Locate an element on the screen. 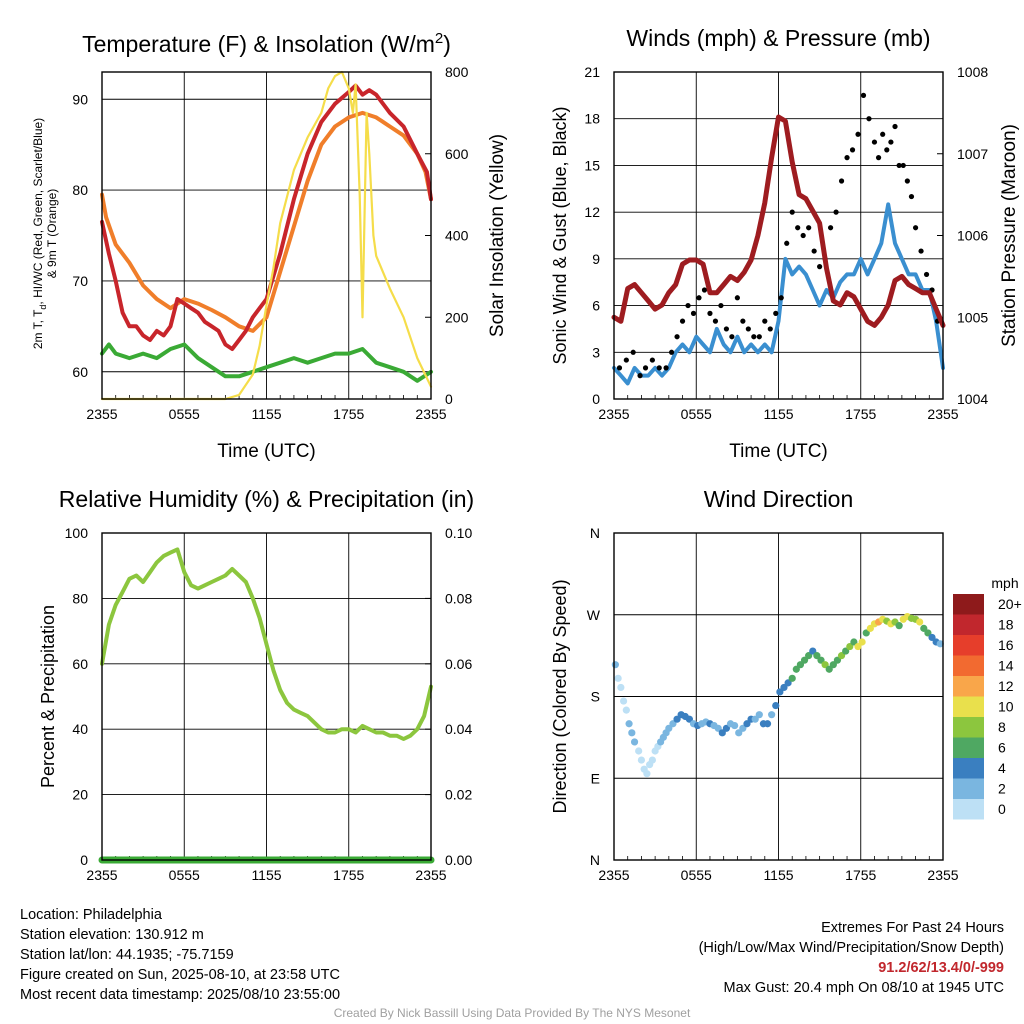  y-tick-label: 21 is located at coordinates (592, 72).